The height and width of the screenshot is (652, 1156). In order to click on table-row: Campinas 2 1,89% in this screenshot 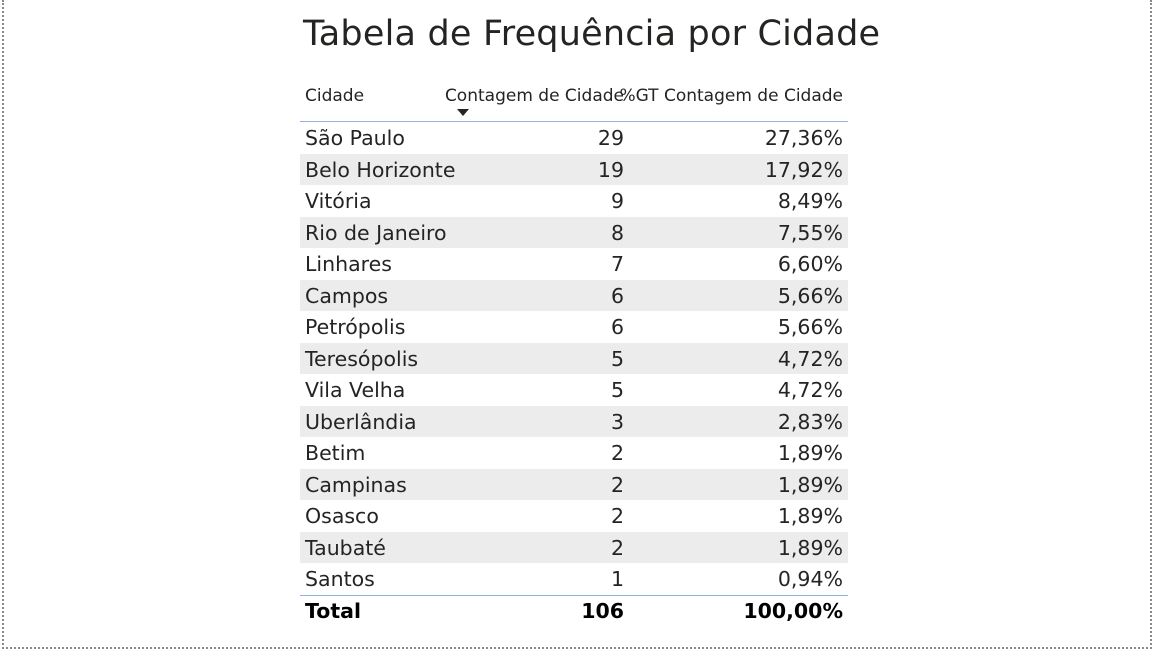, I will do `click(574, 484)`.